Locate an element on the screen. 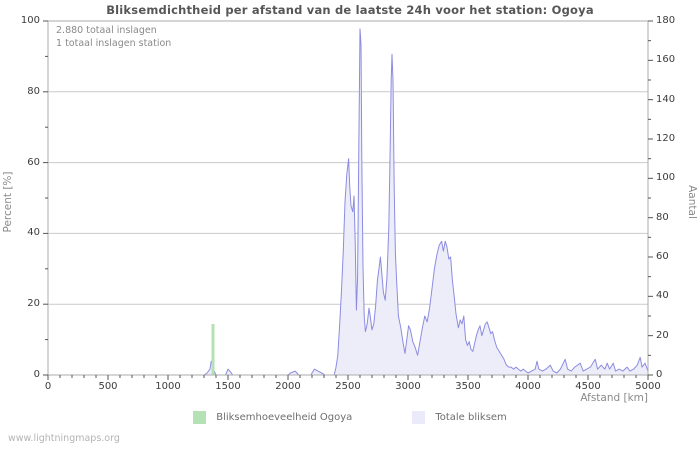 Image resolution: width=700 pixels, height=450 pixels. legend-item-station: Bliksemhoeveelheid Ogoya is located at coordinates (272, 417).